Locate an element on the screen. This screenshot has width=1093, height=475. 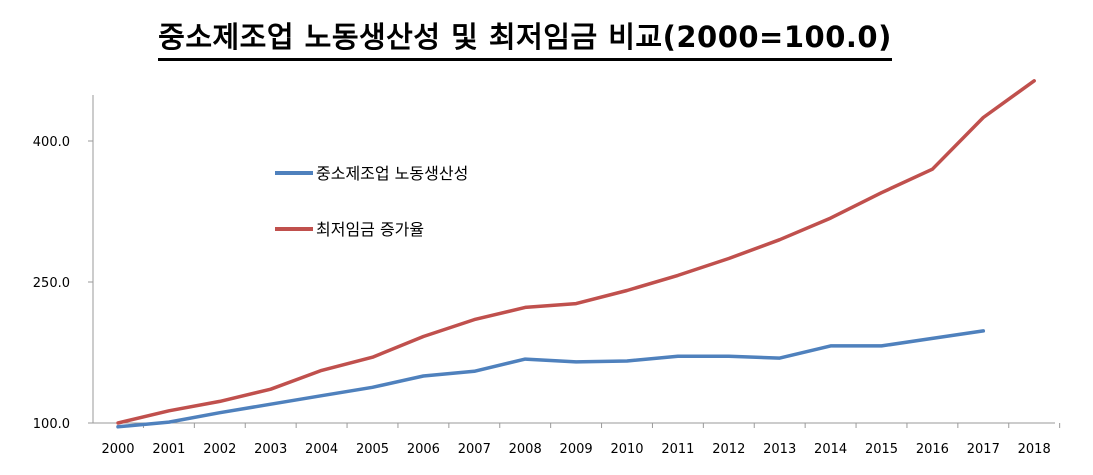
x-tick-label: 2001 is located at coordinates (168, 449).